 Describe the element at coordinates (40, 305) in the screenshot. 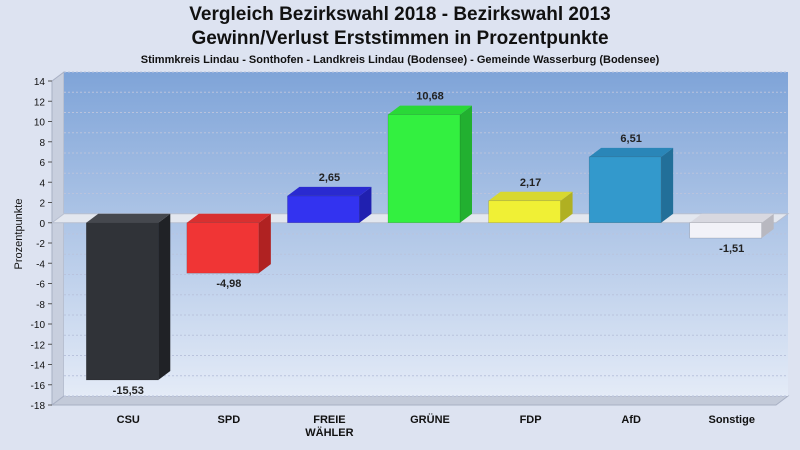

I see `y-tick-label: -8` at that location.